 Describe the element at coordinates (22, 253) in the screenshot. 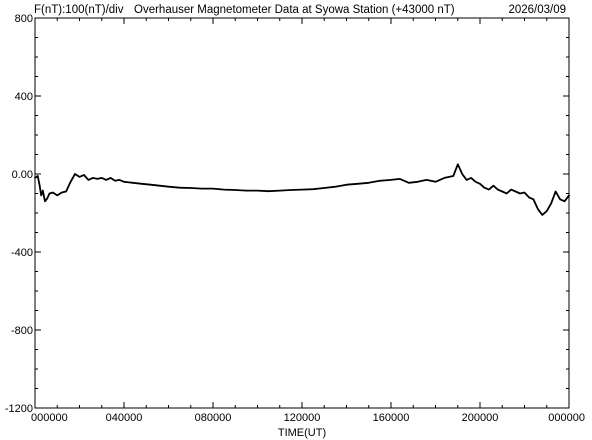

I see `y-tick-label: -400` at that location.